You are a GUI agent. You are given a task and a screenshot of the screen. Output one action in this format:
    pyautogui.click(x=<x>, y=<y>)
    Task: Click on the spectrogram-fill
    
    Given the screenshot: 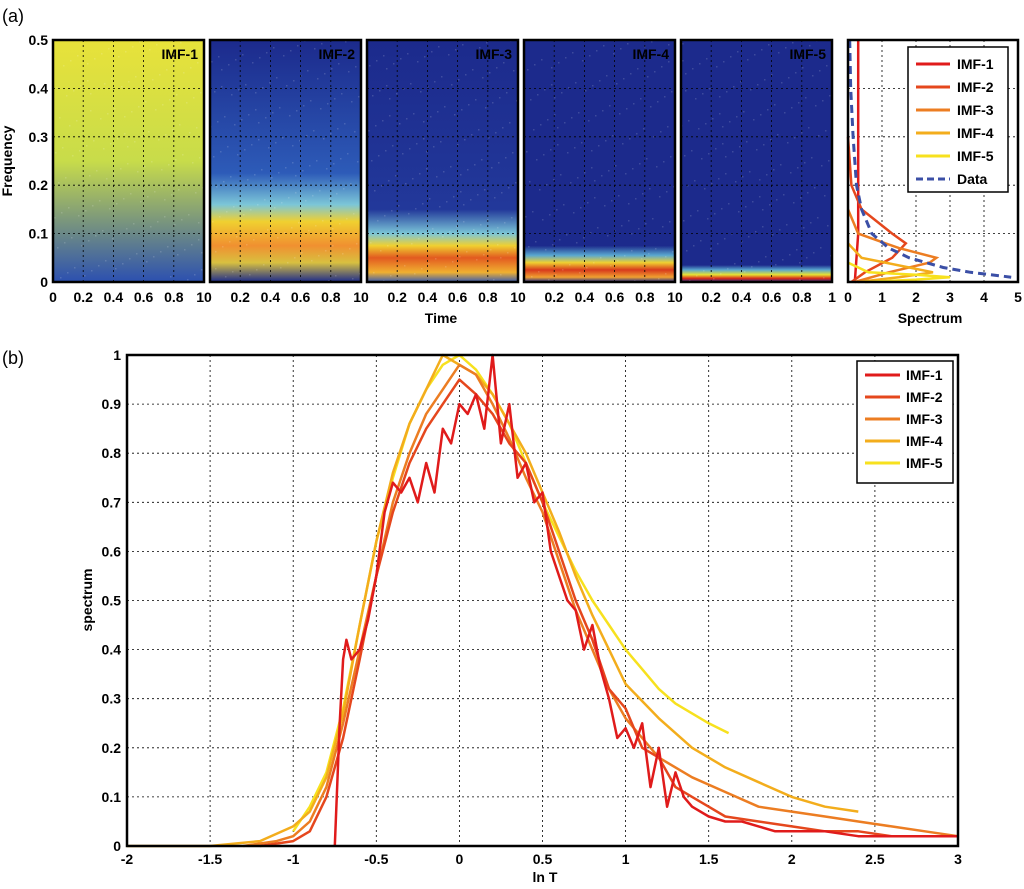 What is the action you would take?
    pyautogui.click(x=756, y=161)
    